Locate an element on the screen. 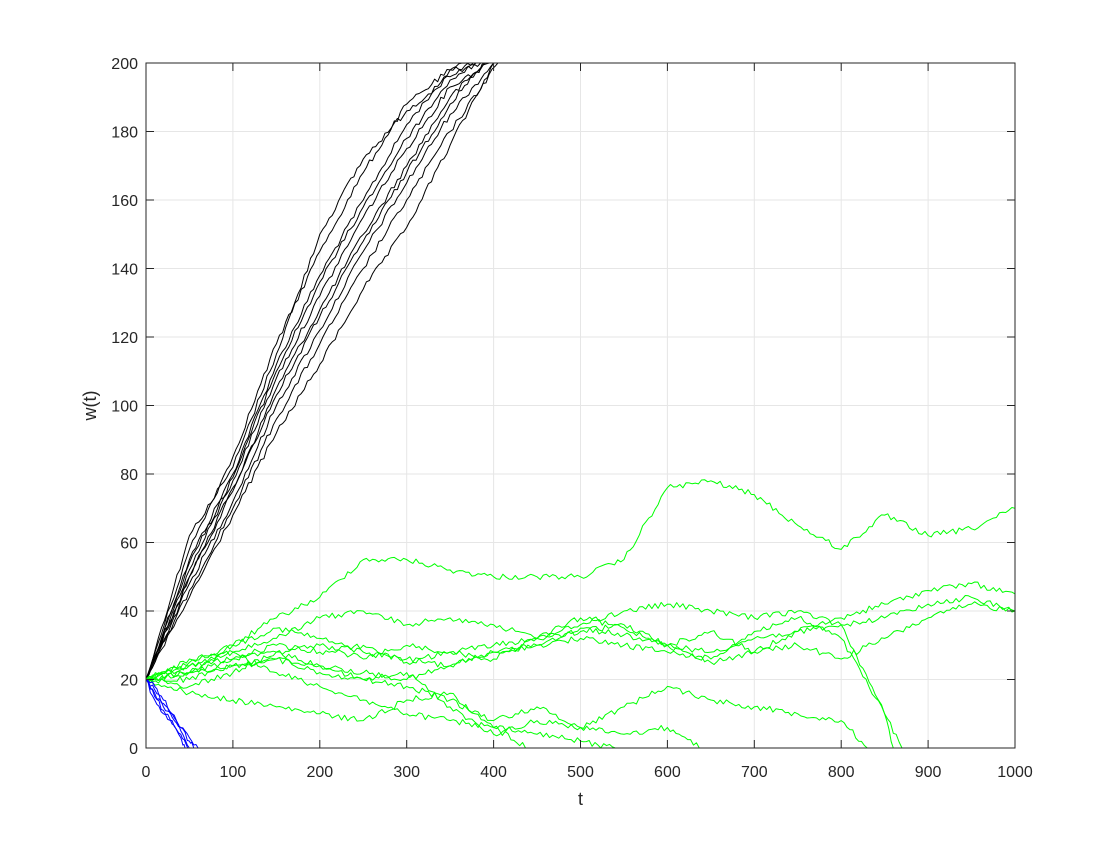  y-tick-label: 40 is located at coordinates (129, 612).